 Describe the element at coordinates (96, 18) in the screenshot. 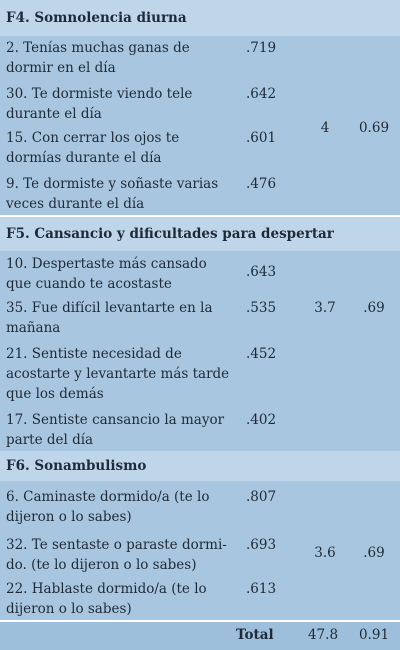

I see `factor-header-text: F4. Somnolencia diurna` at that location.